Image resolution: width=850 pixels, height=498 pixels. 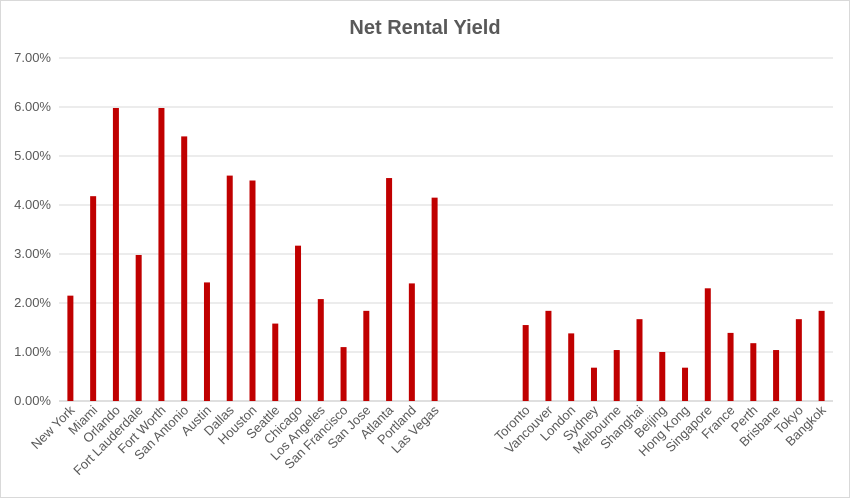 I want to click on y-axis-ticks: 0.00% 1.00% 2.00% 3.00% 4.00% 5.00% 6.00% 7.00%, so click(x=32, y=229).